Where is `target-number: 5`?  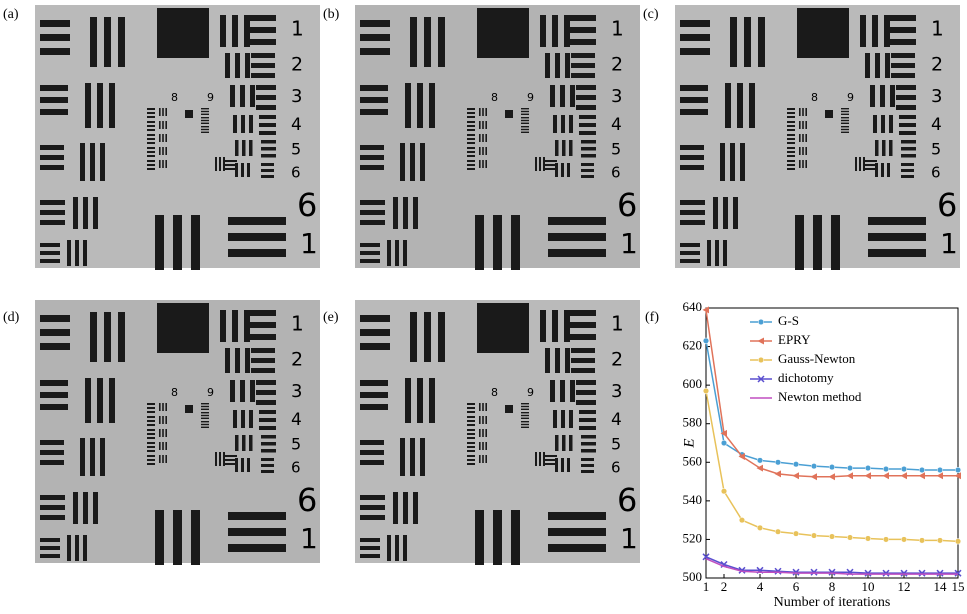
target-number: 5 is located at coordinates (936, 149).